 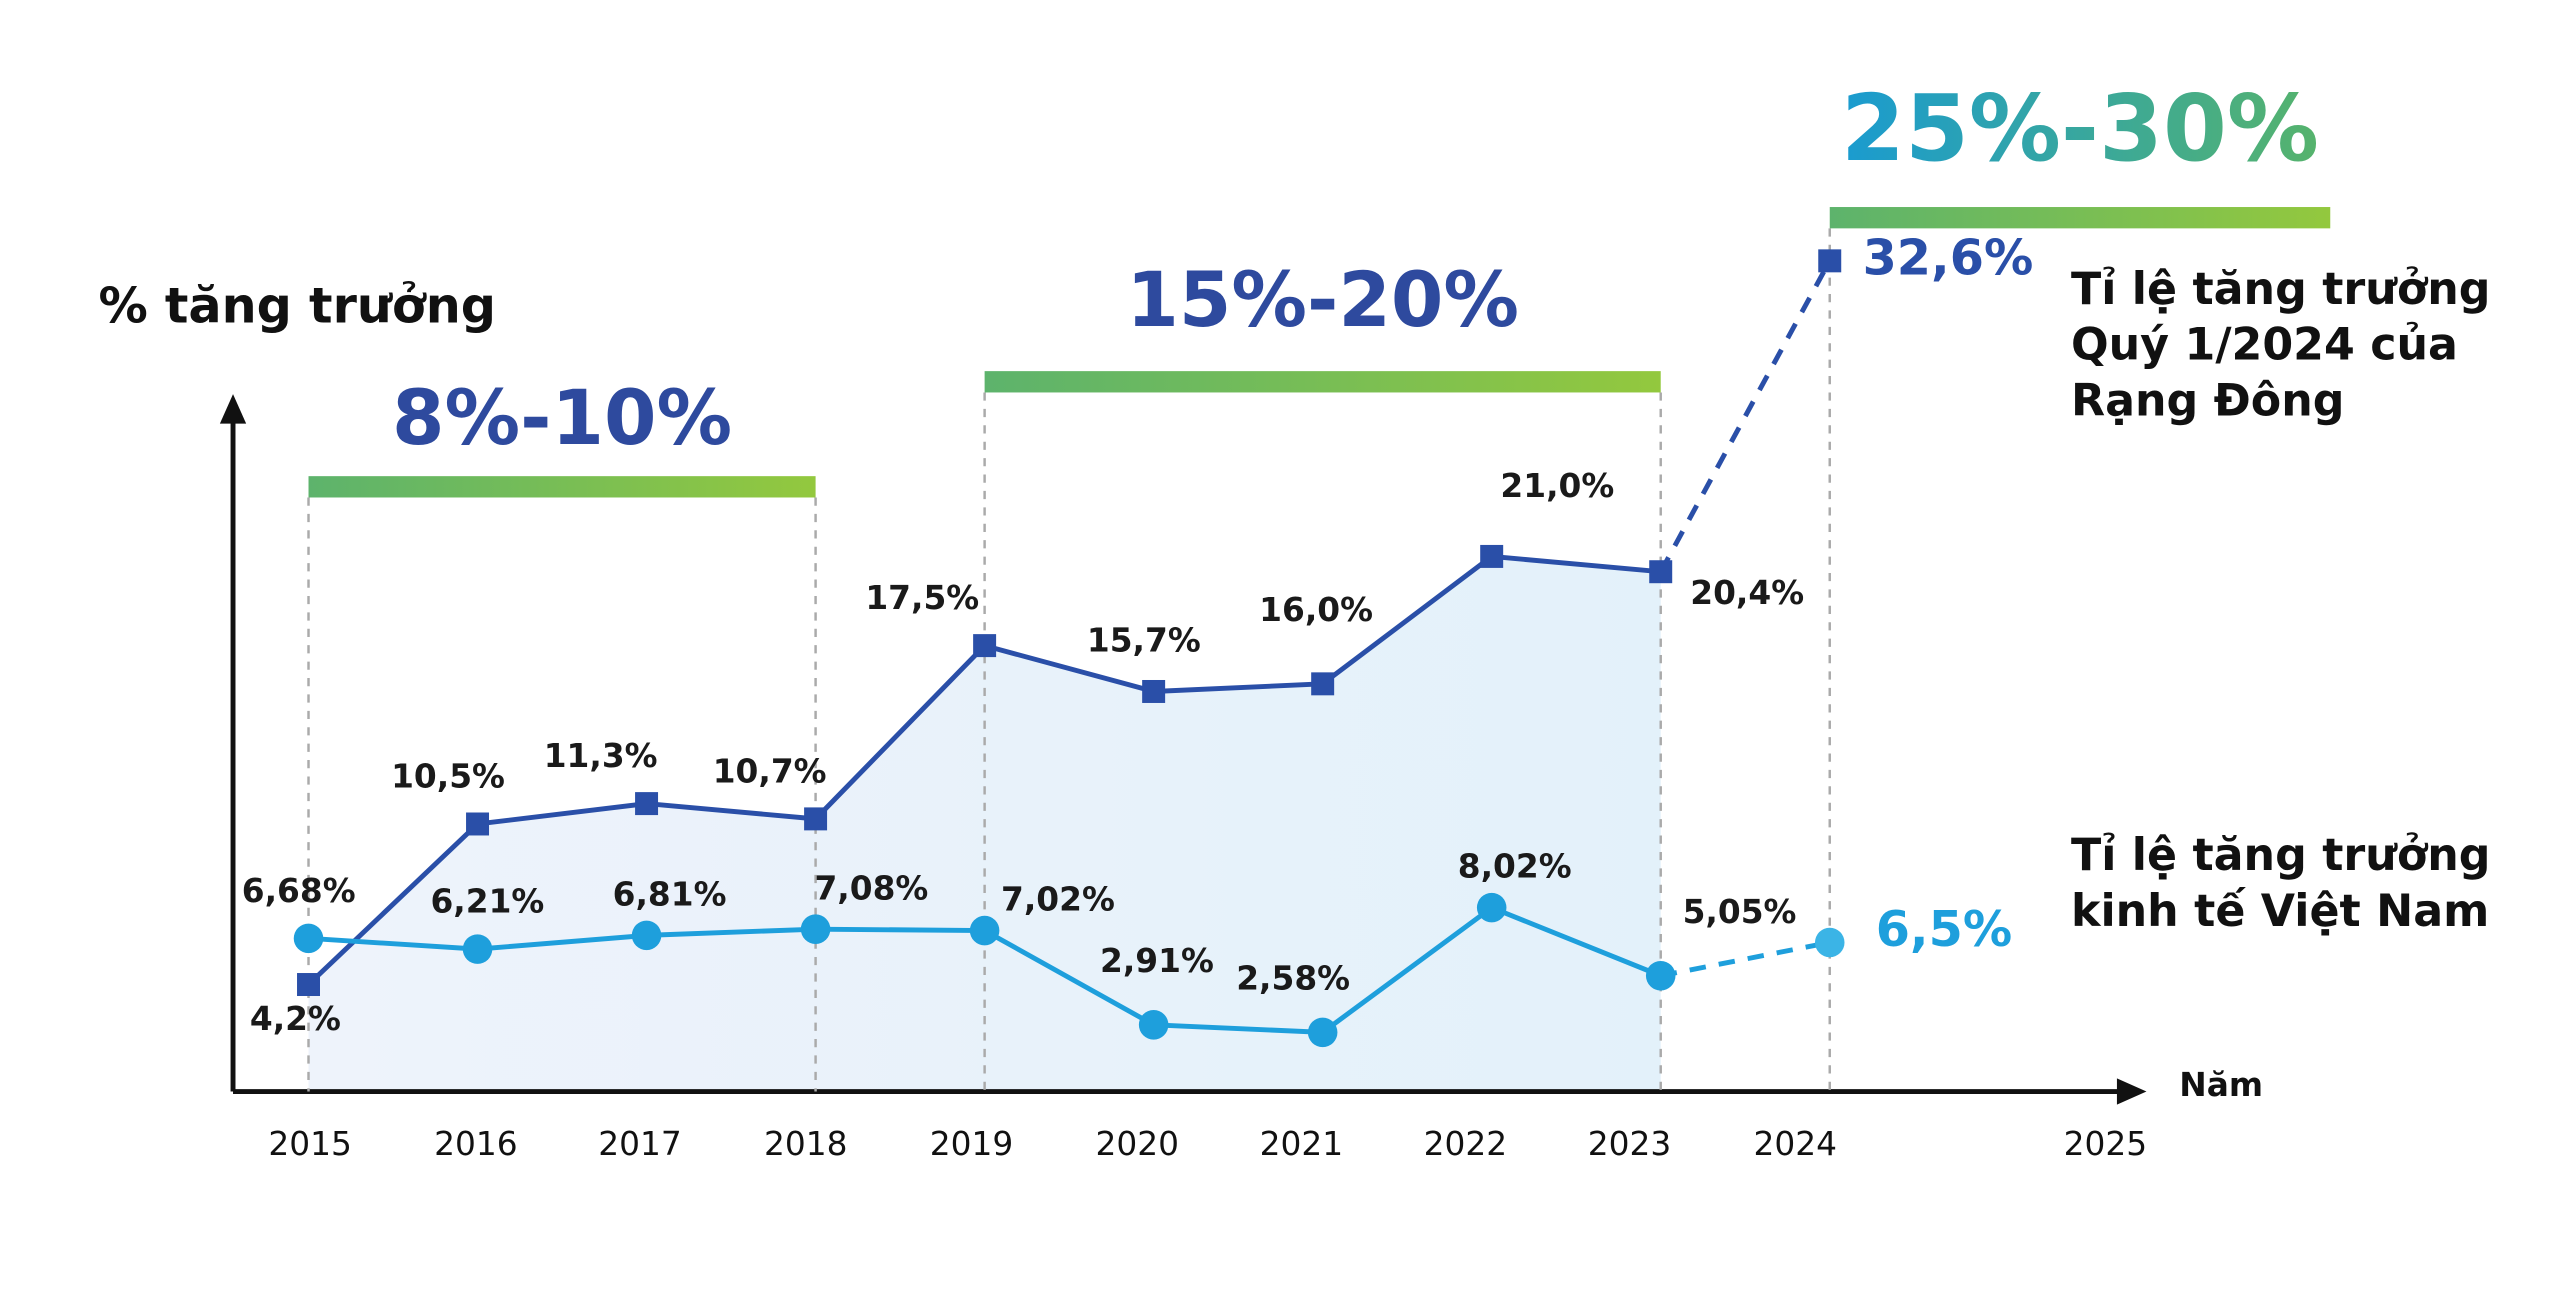 I want to click on x-arrow, so click(x=2131, y=1091).